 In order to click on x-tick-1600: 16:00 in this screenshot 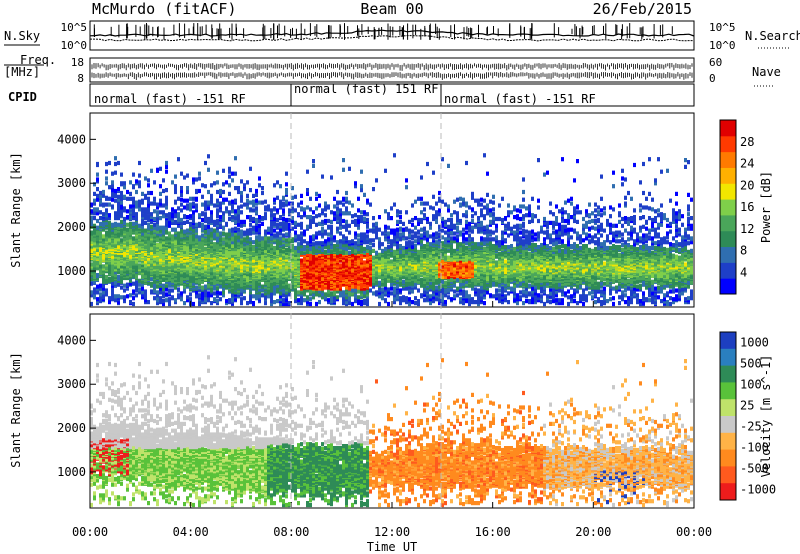, I will do `click(493, 532)`.